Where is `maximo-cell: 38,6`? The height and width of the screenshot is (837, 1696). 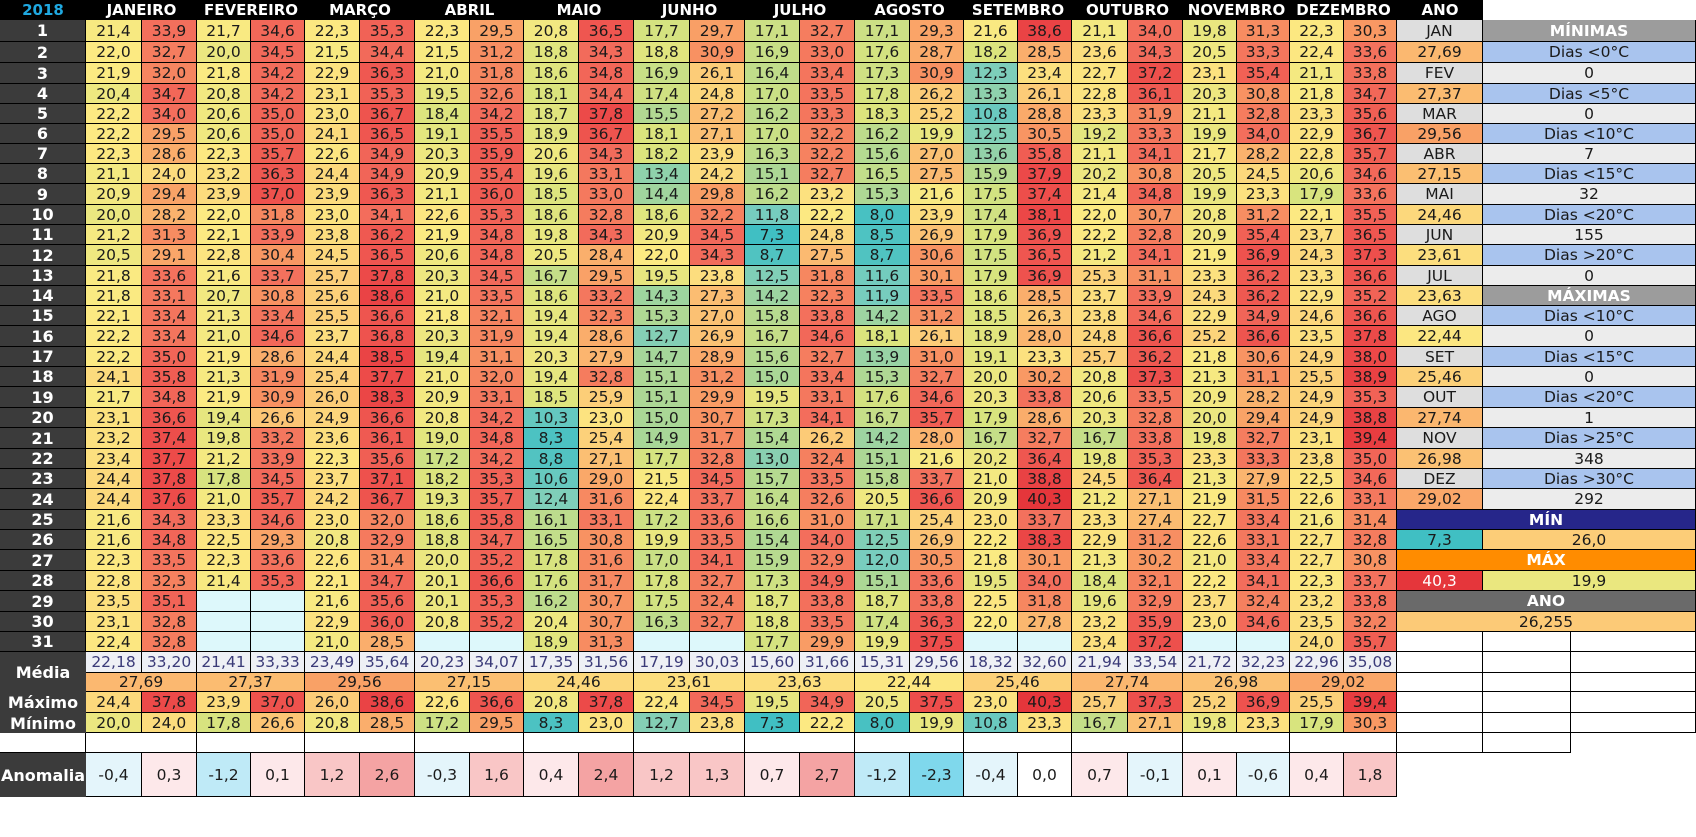 maximo-cell: 38,6 is located at coordinates (387, 702).